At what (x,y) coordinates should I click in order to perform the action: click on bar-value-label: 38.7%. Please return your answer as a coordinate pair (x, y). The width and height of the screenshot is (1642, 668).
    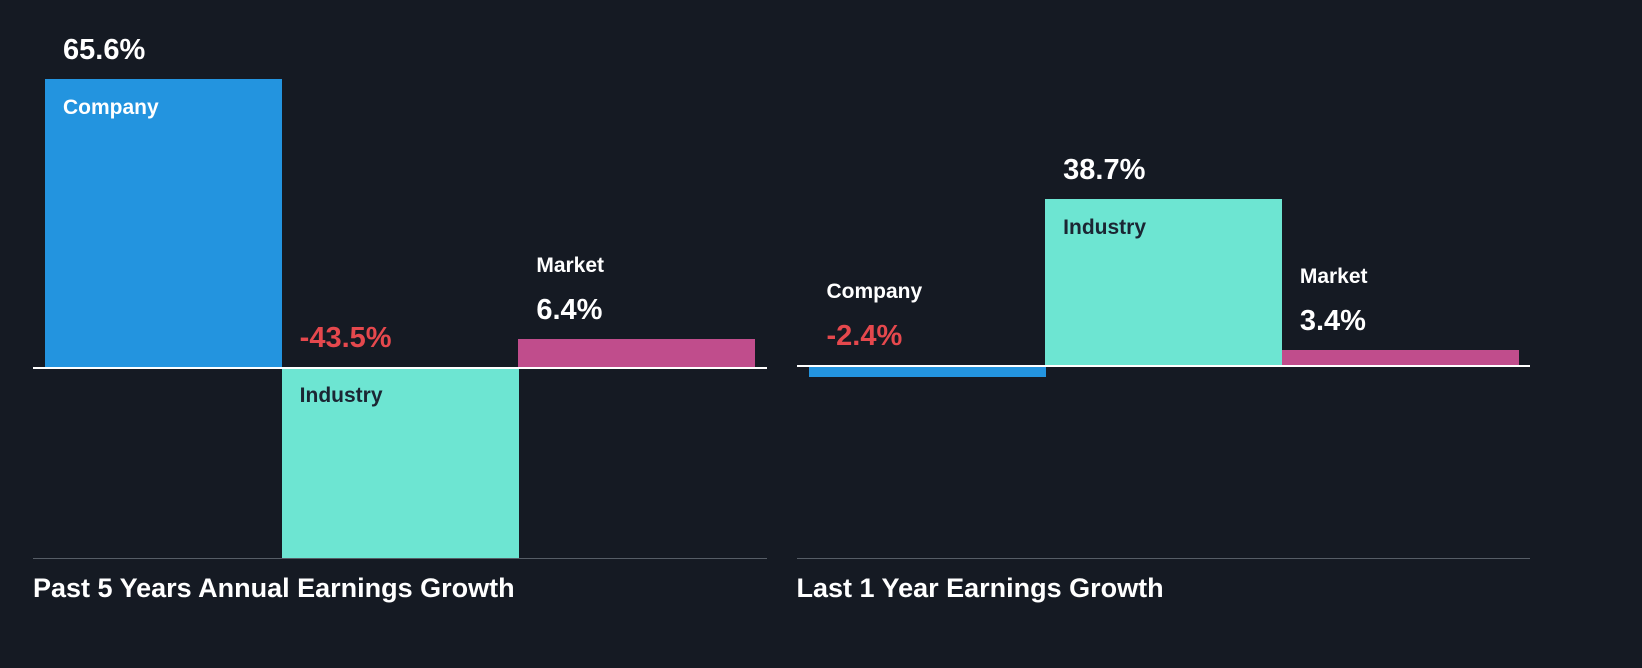
    Looking at the image, I should click on (1104, 170).